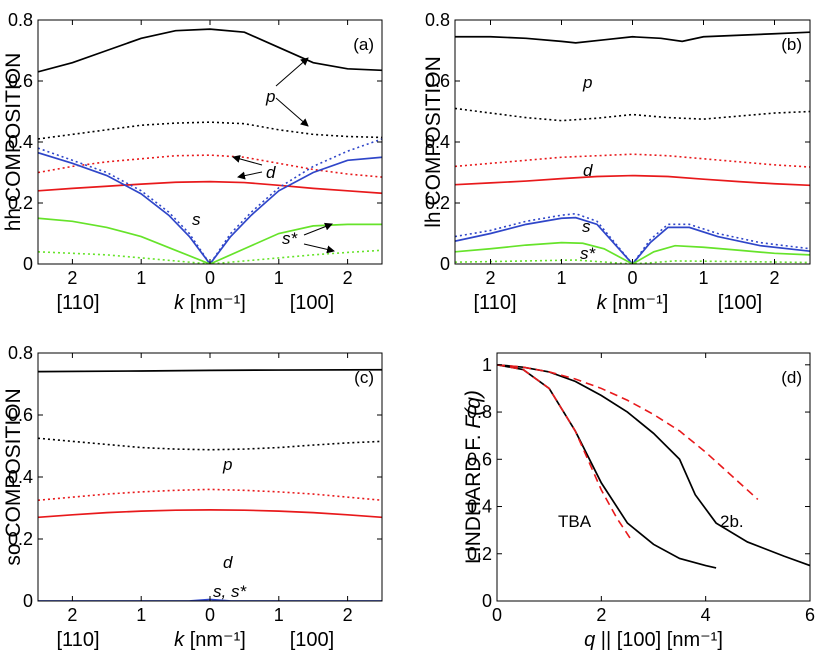 The height and width of the screenshot is (670, 822). Describe the element at coordinates (791, 44) in the screenshot. I see `panel-label: (b)` at that location.